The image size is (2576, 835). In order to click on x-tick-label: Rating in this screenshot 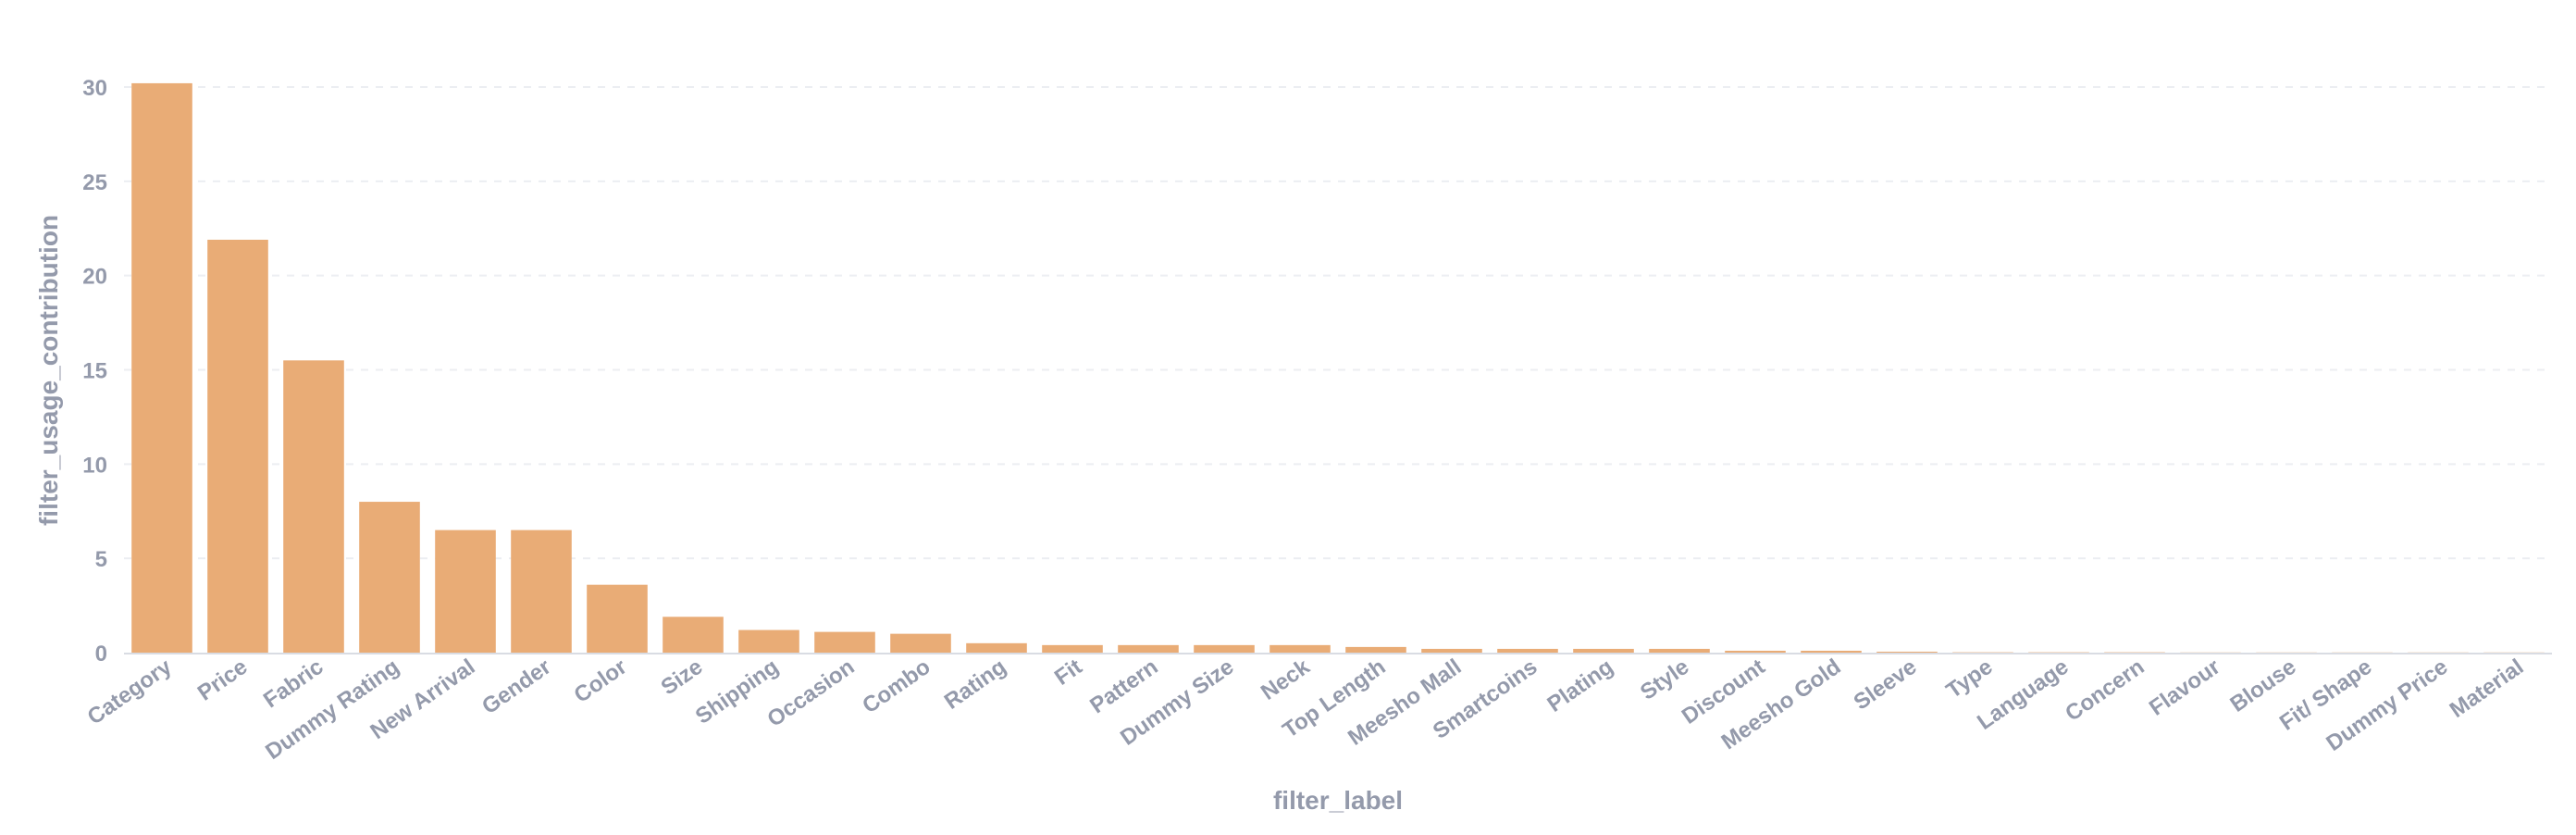, I will do `click(976, 684)`.